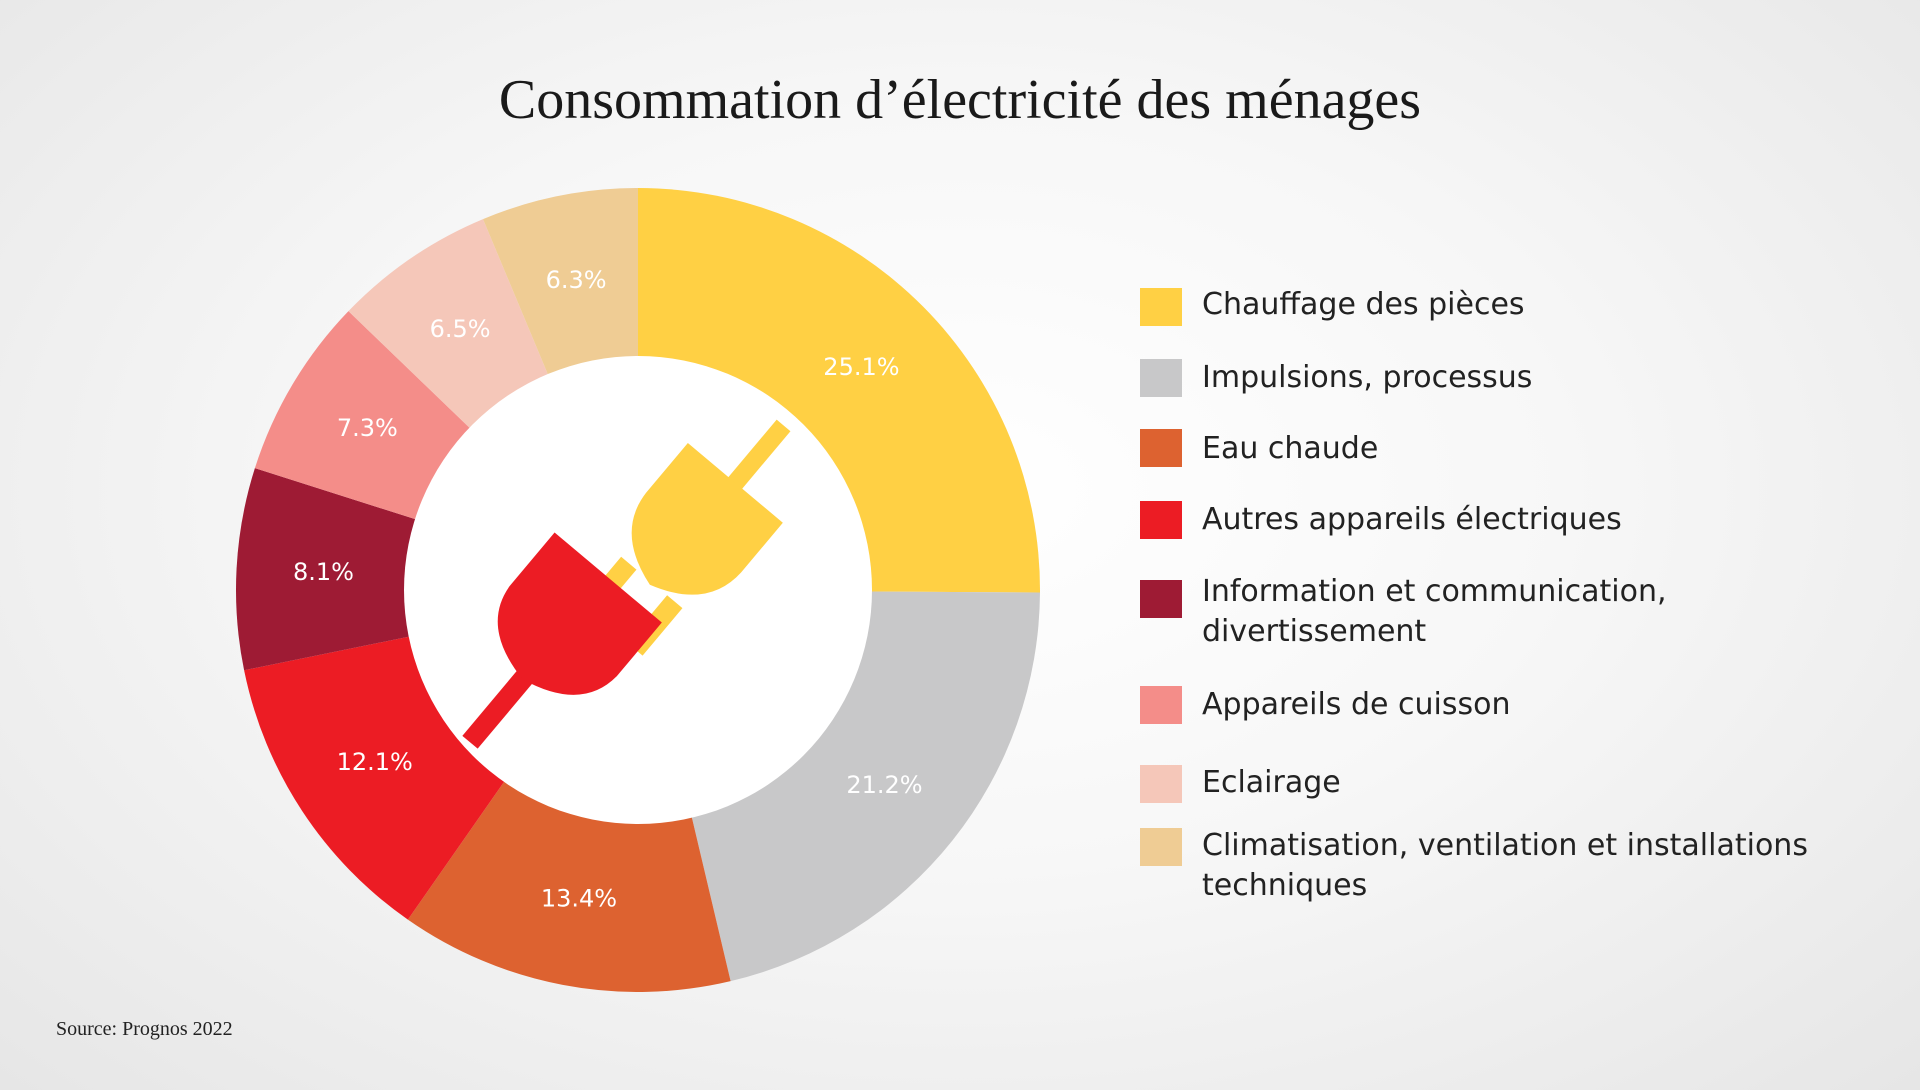  Describe the element at coordinates (1363, 304) in the screenshot. I see `legend-label: Chauffage des pièces` at that location.